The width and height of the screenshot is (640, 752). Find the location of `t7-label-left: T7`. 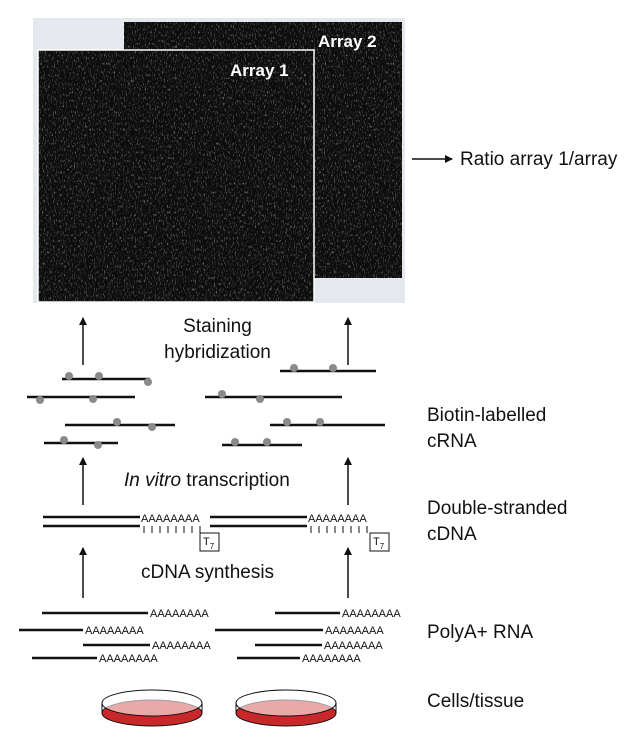

t7-label-left: T7 is located at coordinates (209, 543).